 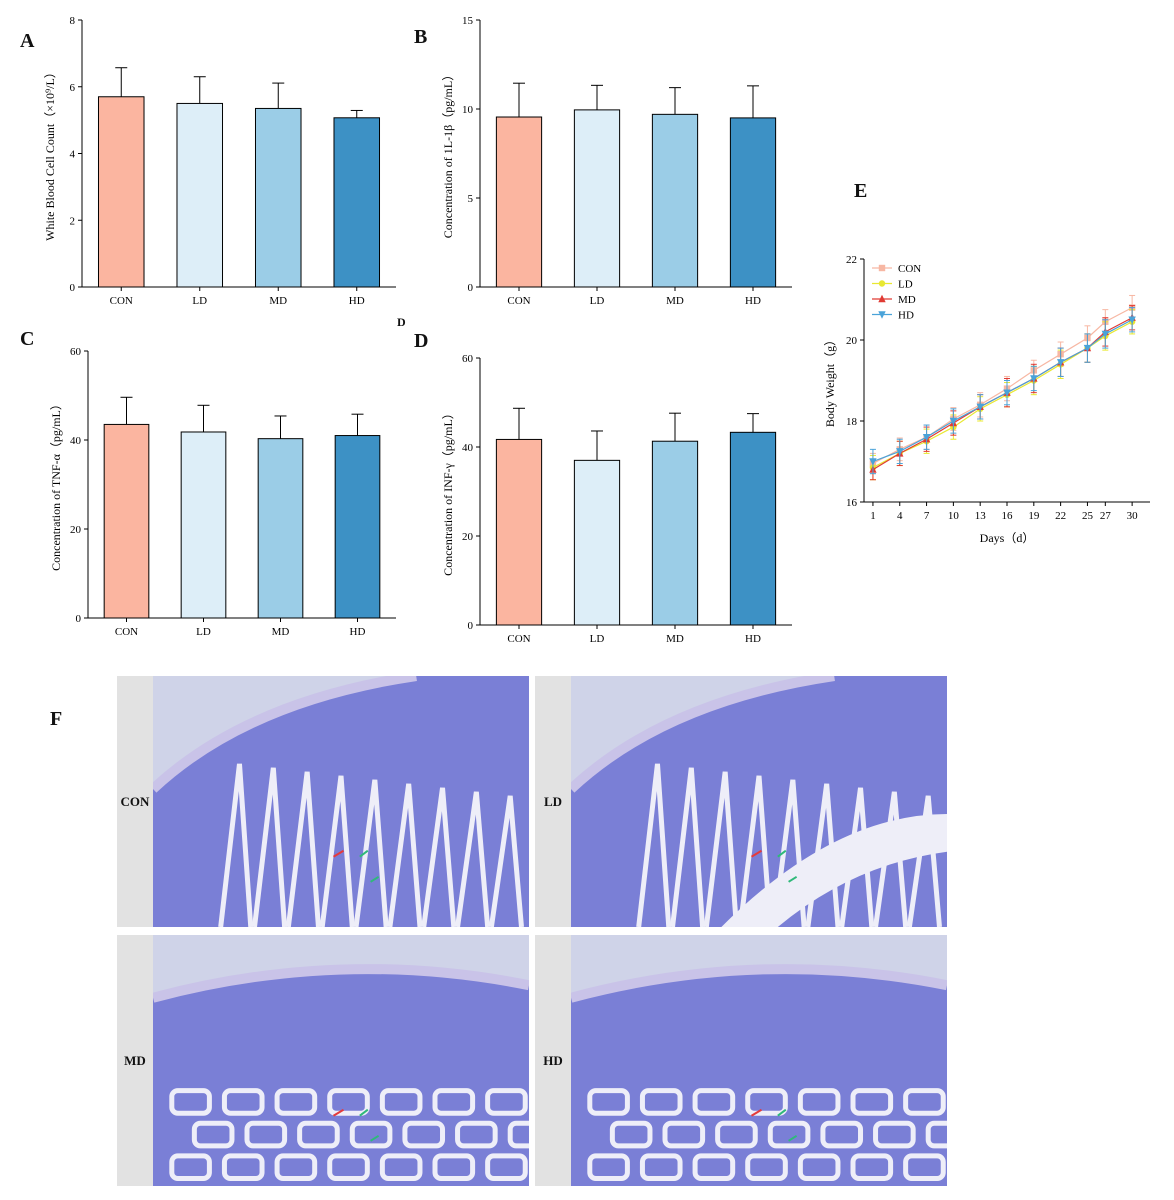 I want to click on y-tick-label: 60, so click(x=468, y=359).